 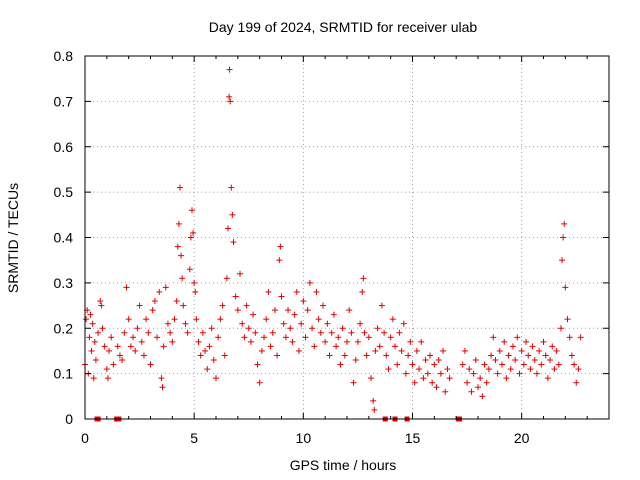 What do you see at coordinates (522, 438) in the screenshot?
I see `x-tick-label: 20` at bounding box center [522, 438].